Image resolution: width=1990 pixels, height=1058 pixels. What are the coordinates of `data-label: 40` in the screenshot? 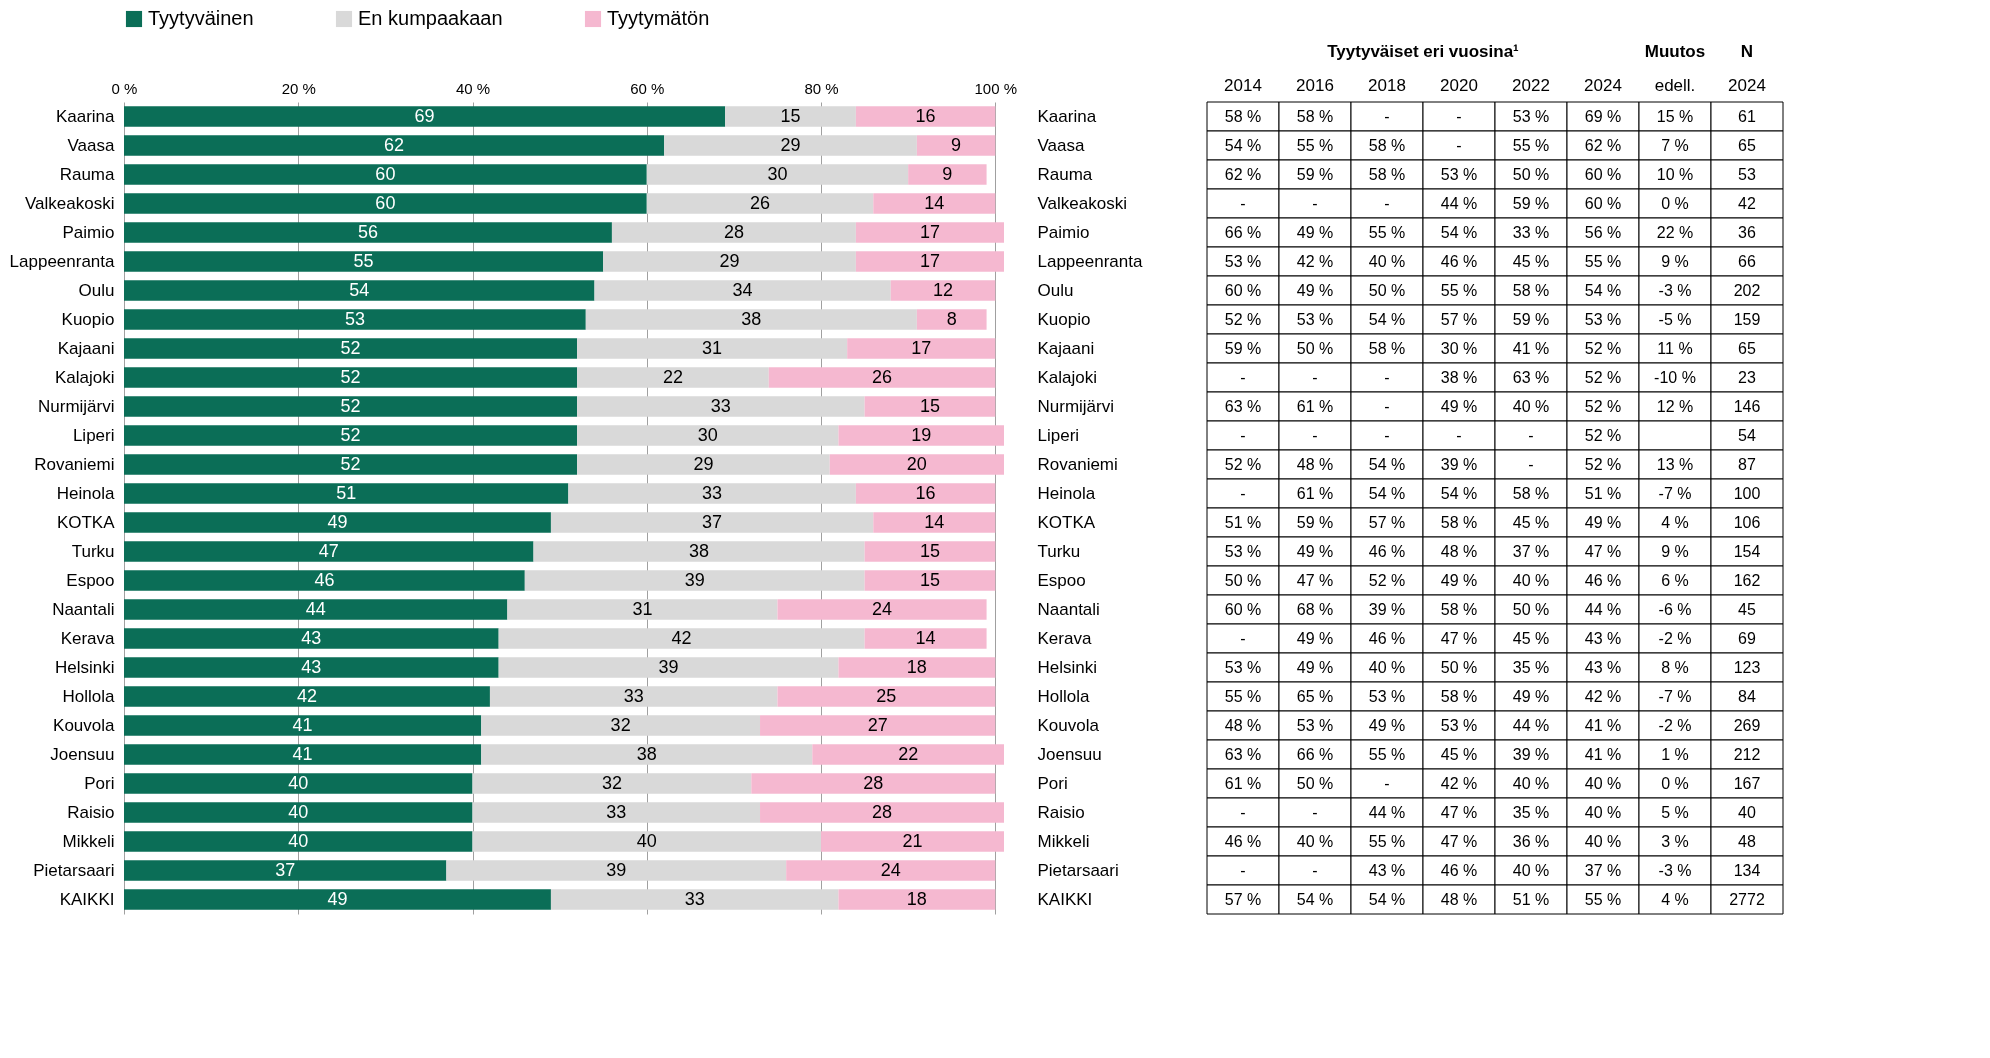 It's located at (298, 811).